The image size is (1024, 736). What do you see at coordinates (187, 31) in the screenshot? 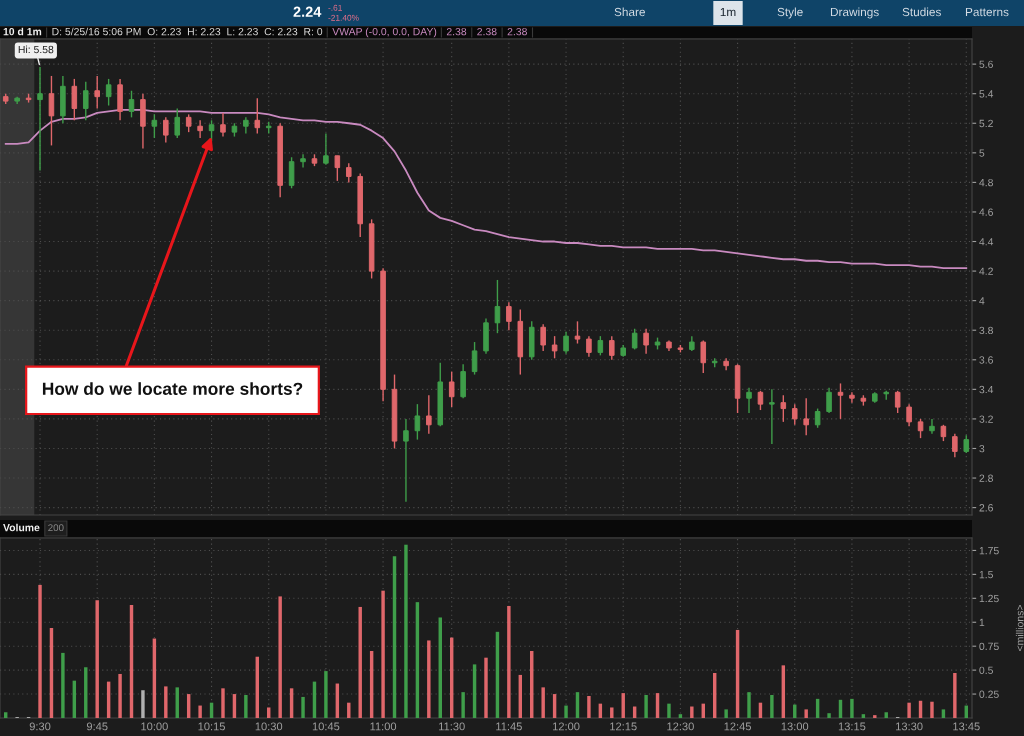
I see `chart-subtitle: D: 5/25/16 5:06 PM O: 2.23 H: 2.23 L: 2.23 C: 2.23 R: 0` at bounding box center [187, 31].